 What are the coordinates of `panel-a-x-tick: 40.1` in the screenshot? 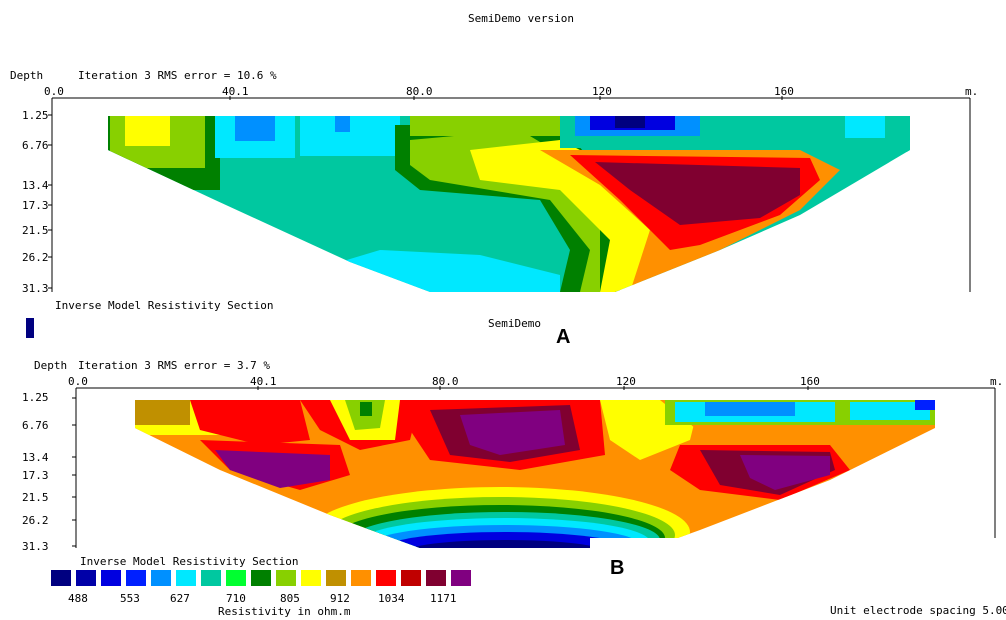 It's located at (235, 91).